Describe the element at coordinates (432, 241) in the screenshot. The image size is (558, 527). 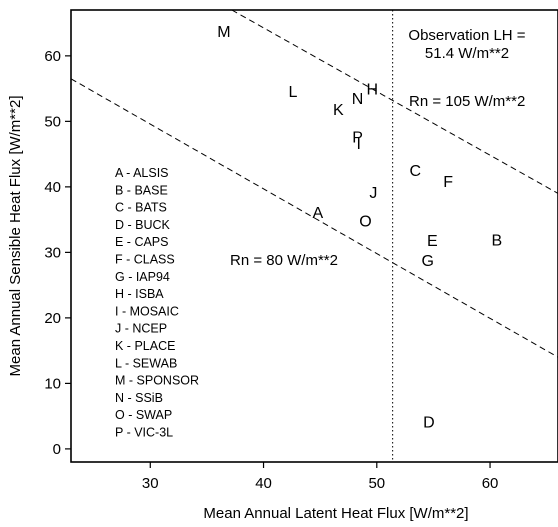
I see `point-E: E` at that location.